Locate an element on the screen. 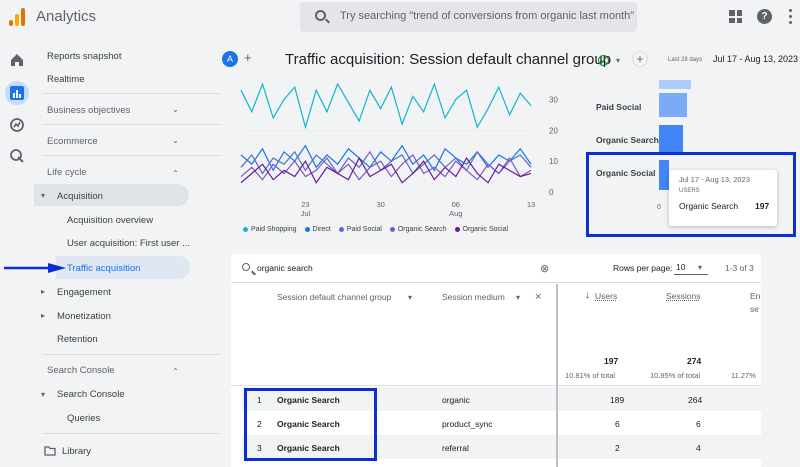 The image size is (800, 467). tooltip-metric: USERS is located at coordinates (689, 191).